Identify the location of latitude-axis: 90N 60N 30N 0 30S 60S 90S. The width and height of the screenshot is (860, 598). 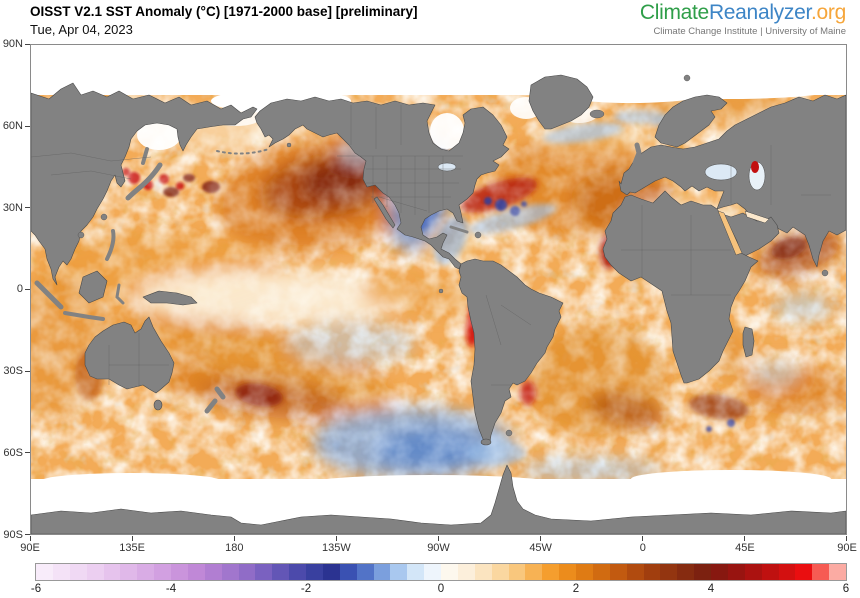
(12, 289).